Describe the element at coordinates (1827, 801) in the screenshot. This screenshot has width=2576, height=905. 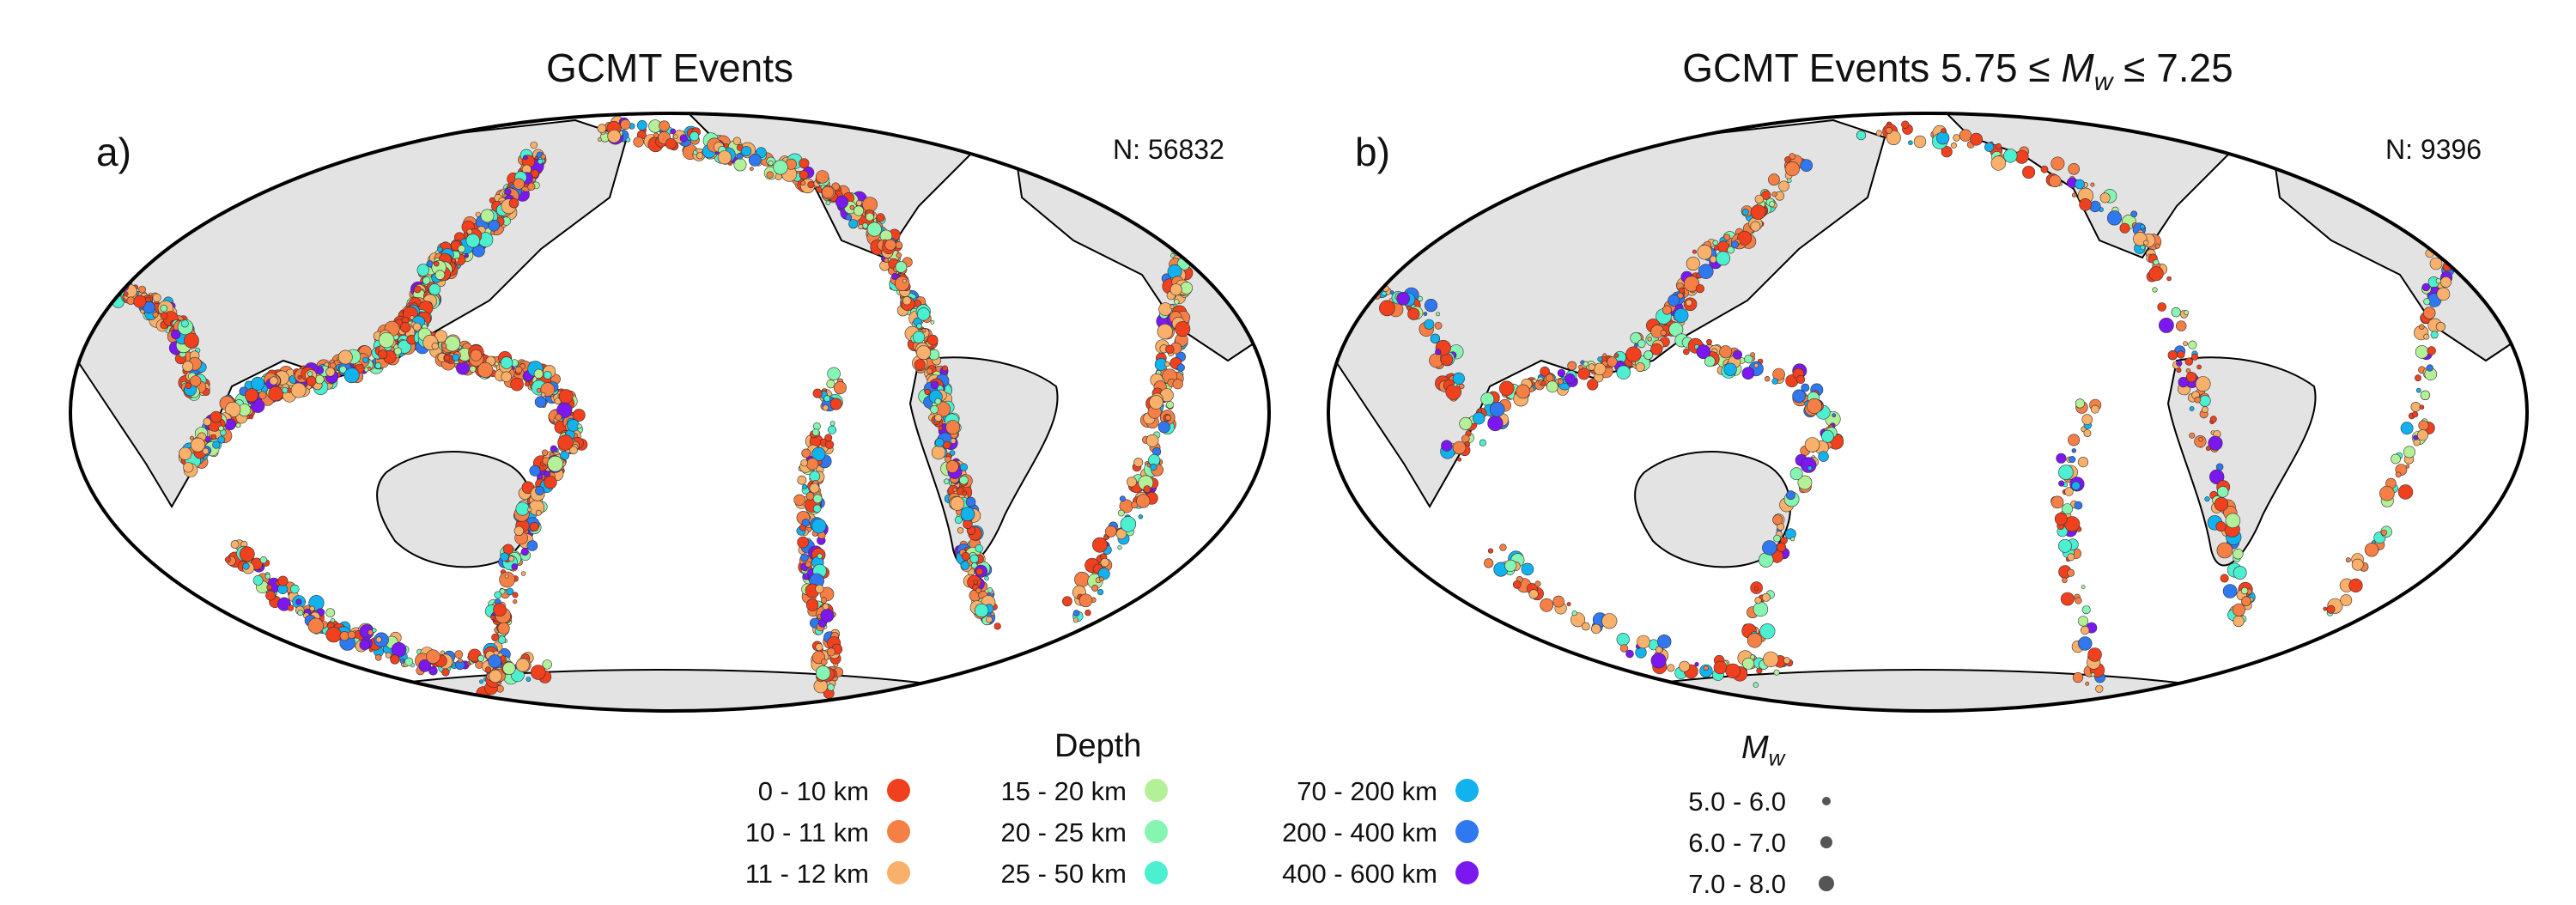
I see `mw-swatch` at that location.